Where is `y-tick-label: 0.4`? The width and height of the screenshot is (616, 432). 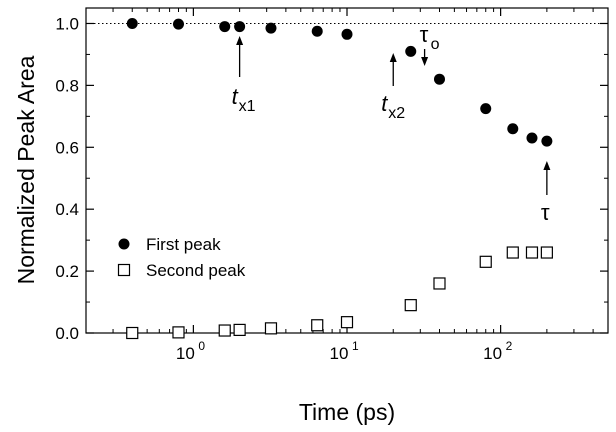
y-tick-label: 0.4 is located at coordinates (67, 209).